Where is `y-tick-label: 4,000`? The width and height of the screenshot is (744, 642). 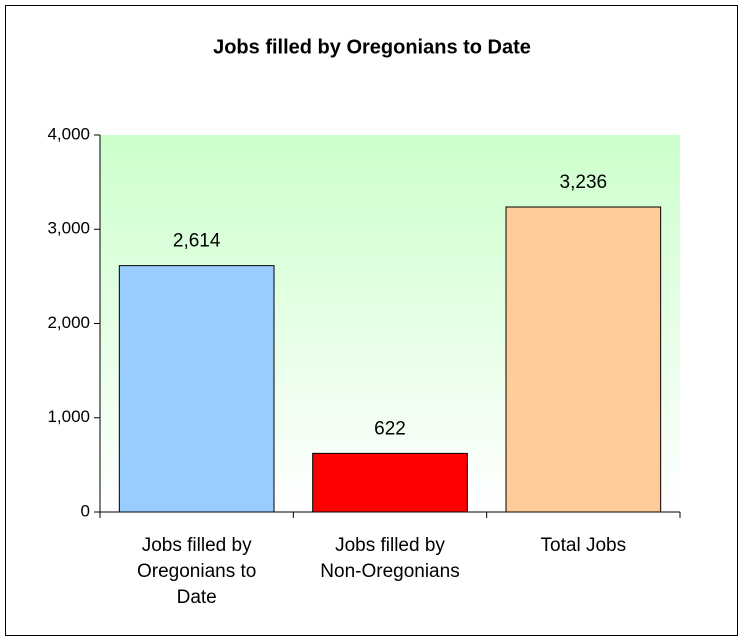
y-tick-label: 4,000 is located at coordinates (68, 133).